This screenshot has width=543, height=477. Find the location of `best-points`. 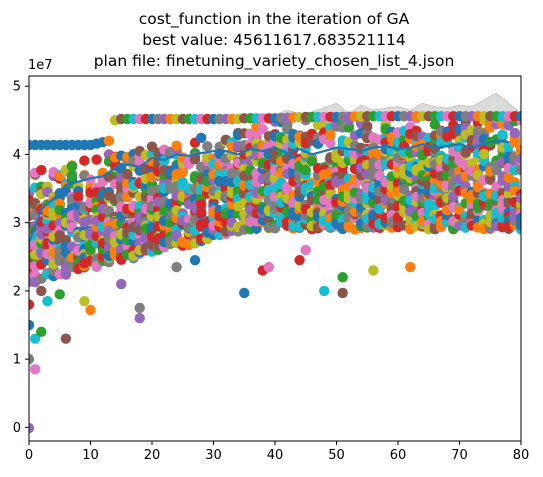

best-points is located at coordinates (275, 131).